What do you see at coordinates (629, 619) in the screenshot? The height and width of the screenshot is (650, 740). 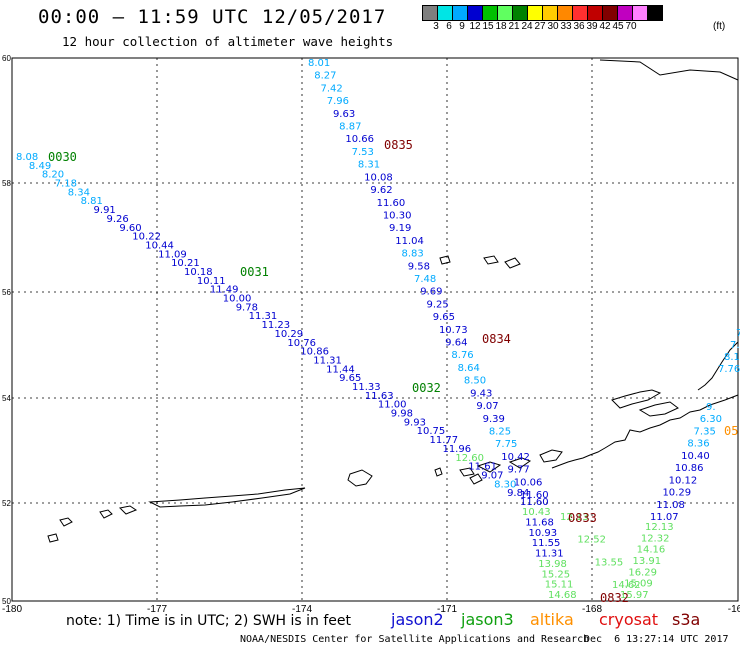 I see `satellite-legend-item: cryosat` at bounding box center [629, 619].